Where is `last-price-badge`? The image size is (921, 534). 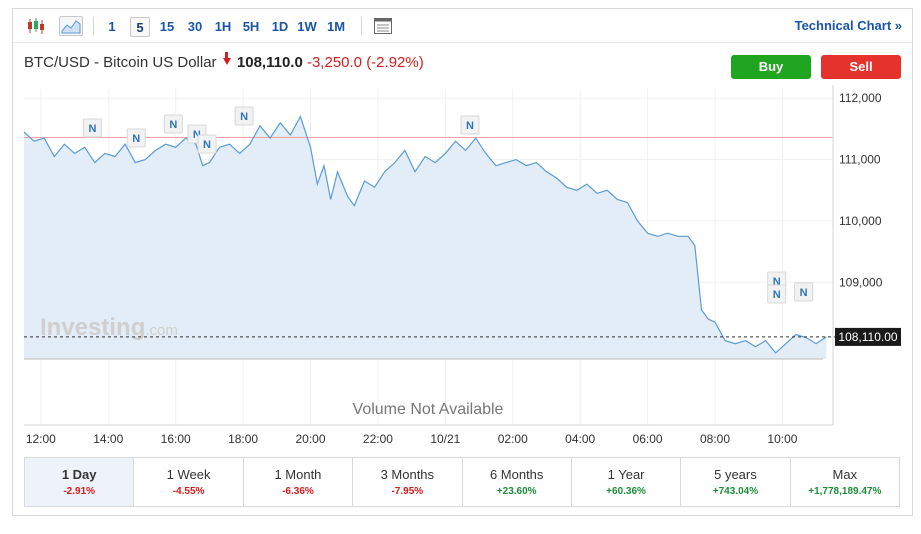
last-price-badge is located at coordinates (868, 336).